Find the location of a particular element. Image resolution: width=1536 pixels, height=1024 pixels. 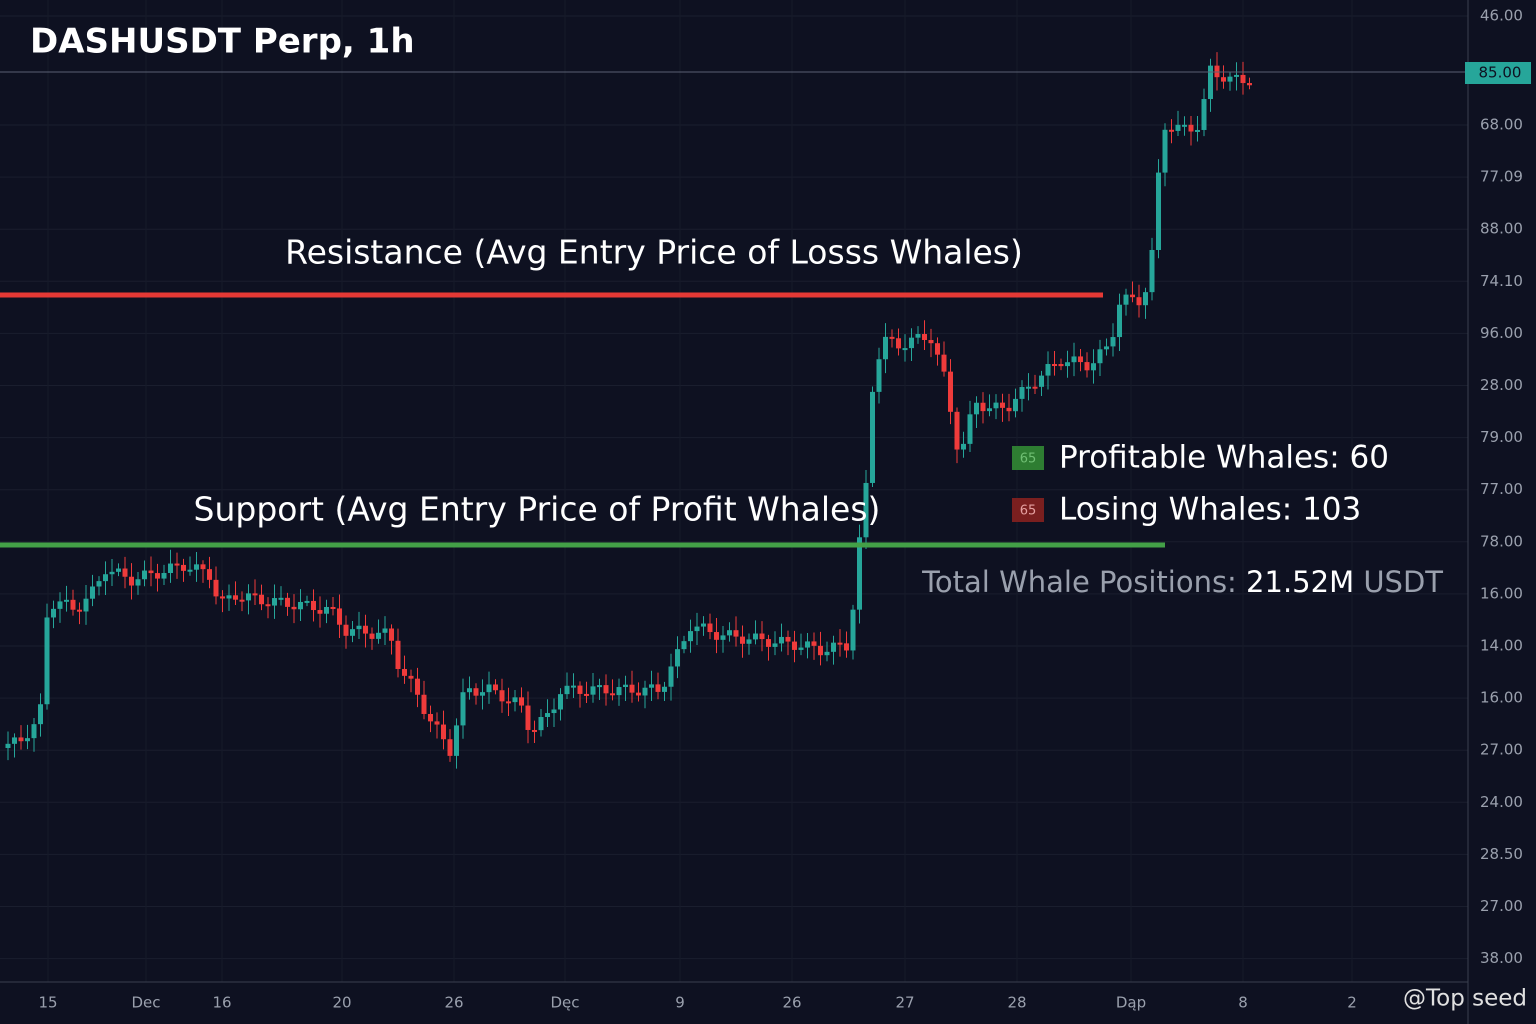

profitable-badge-box is located at coordinates (1028, 458).